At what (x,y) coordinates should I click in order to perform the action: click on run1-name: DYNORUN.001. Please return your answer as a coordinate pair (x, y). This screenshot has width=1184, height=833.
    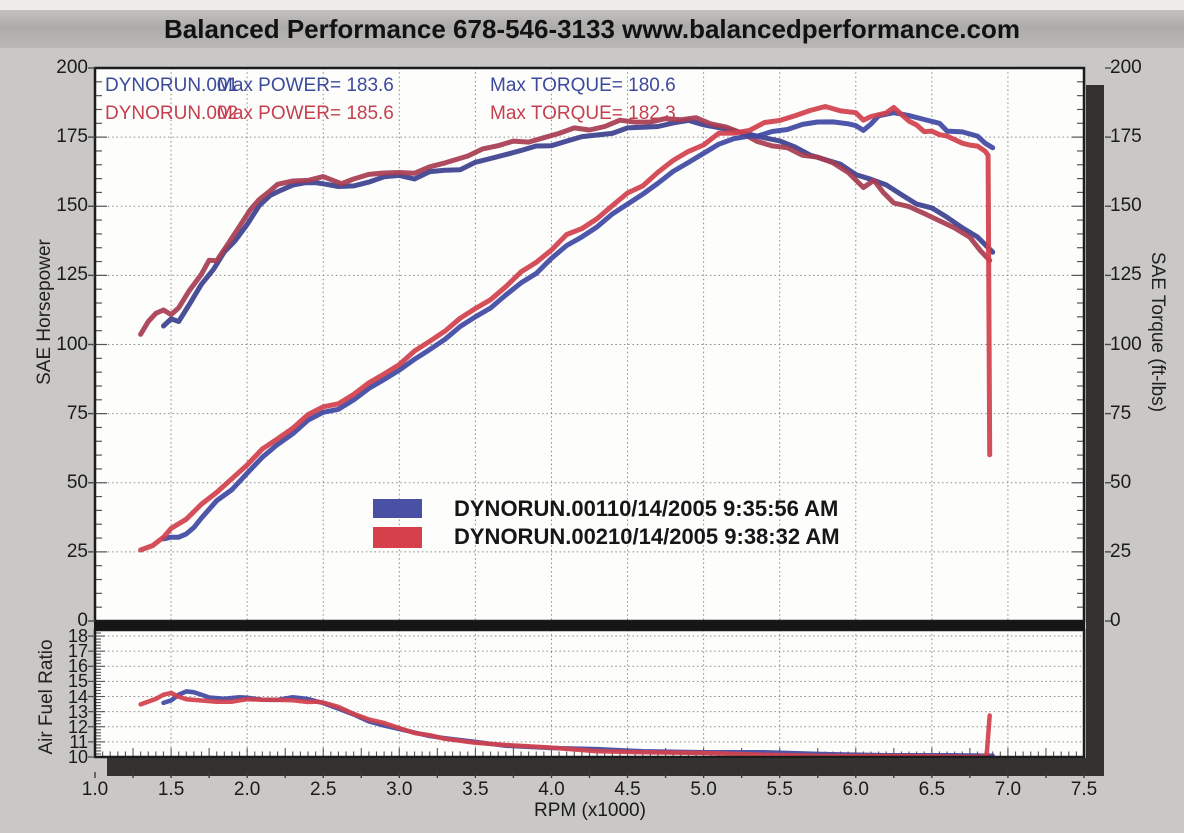
    Looking at the image, I should click on (172, 85).